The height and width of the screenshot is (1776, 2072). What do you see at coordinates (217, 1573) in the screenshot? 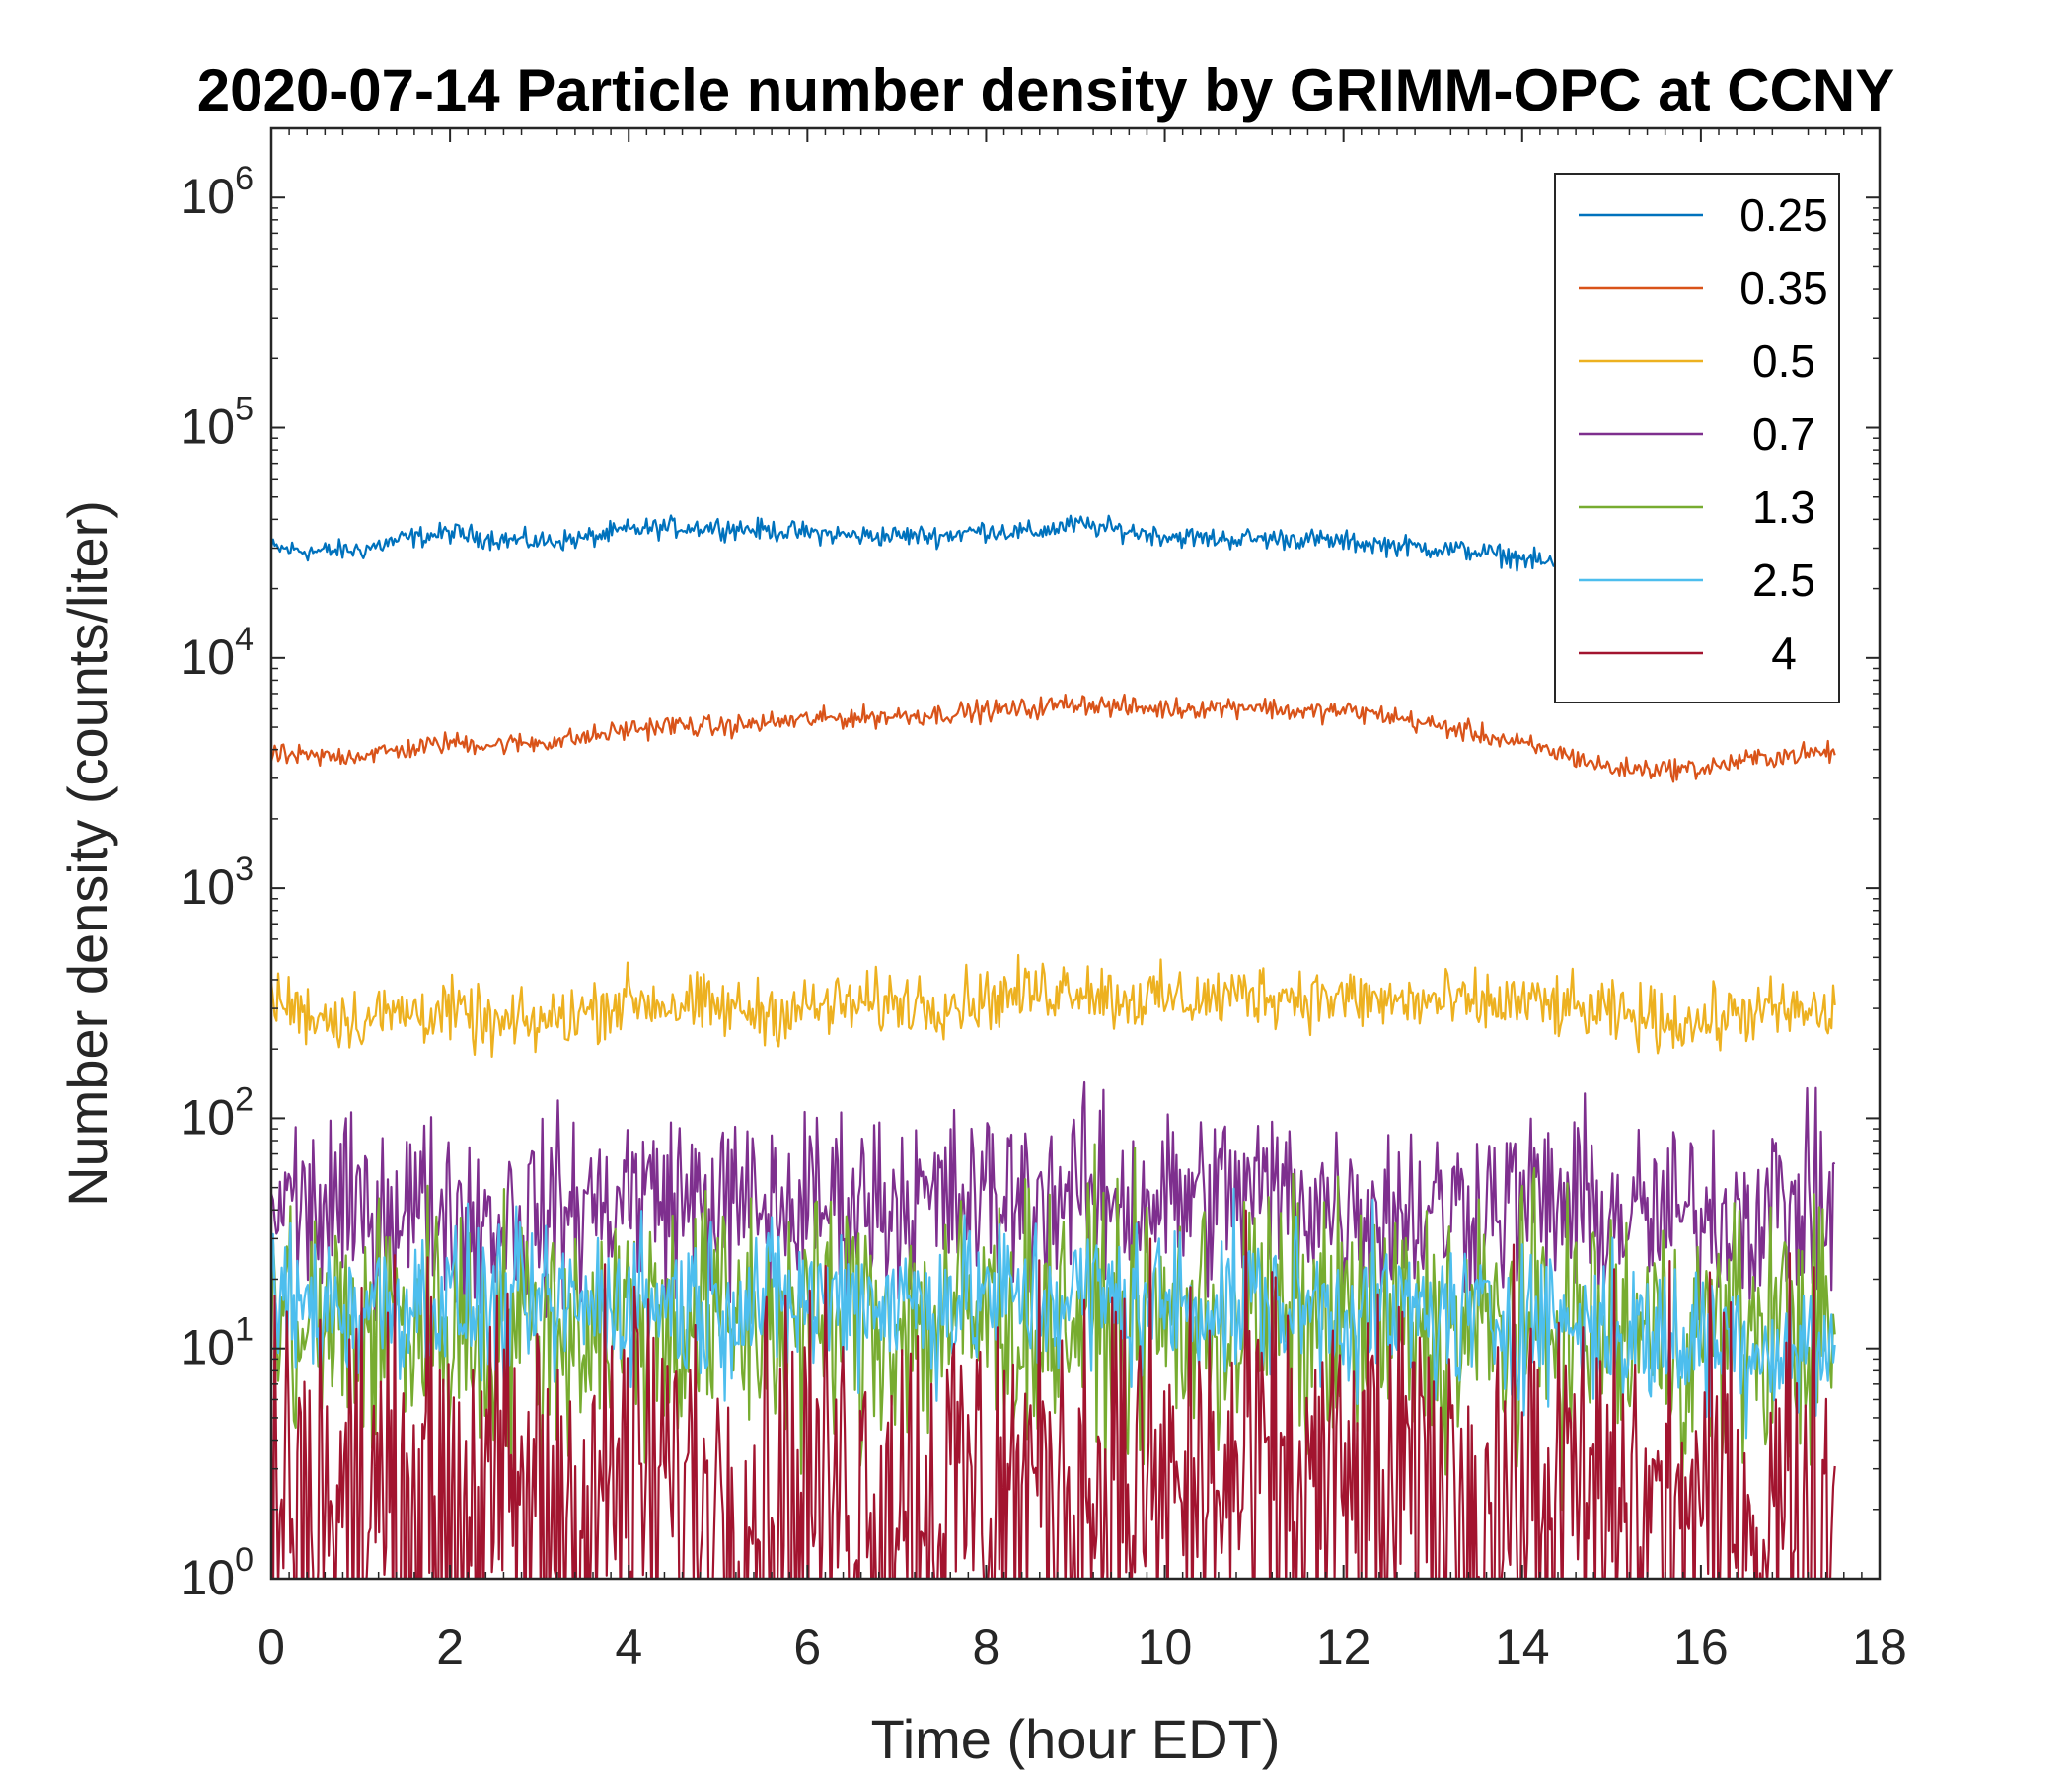
I see `y-tick-label: 10⁰` at bounding box center [217, 1573].